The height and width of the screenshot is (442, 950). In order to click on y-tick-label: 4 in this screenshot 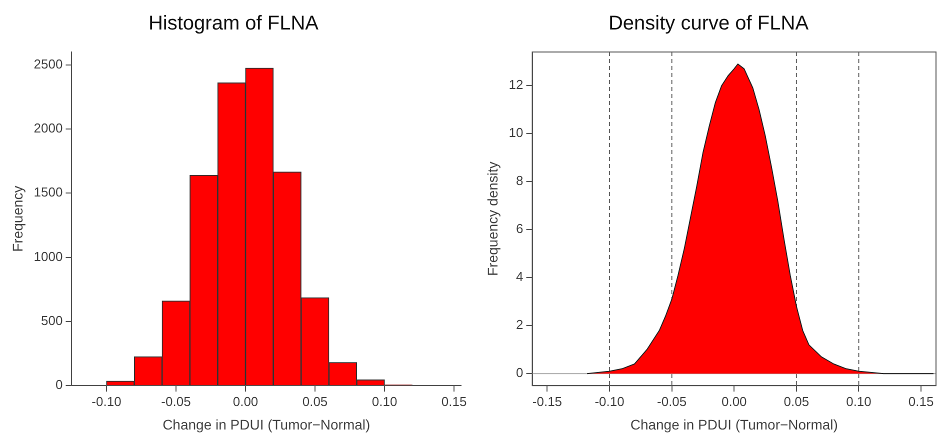, I will do `click(520, 276)`.